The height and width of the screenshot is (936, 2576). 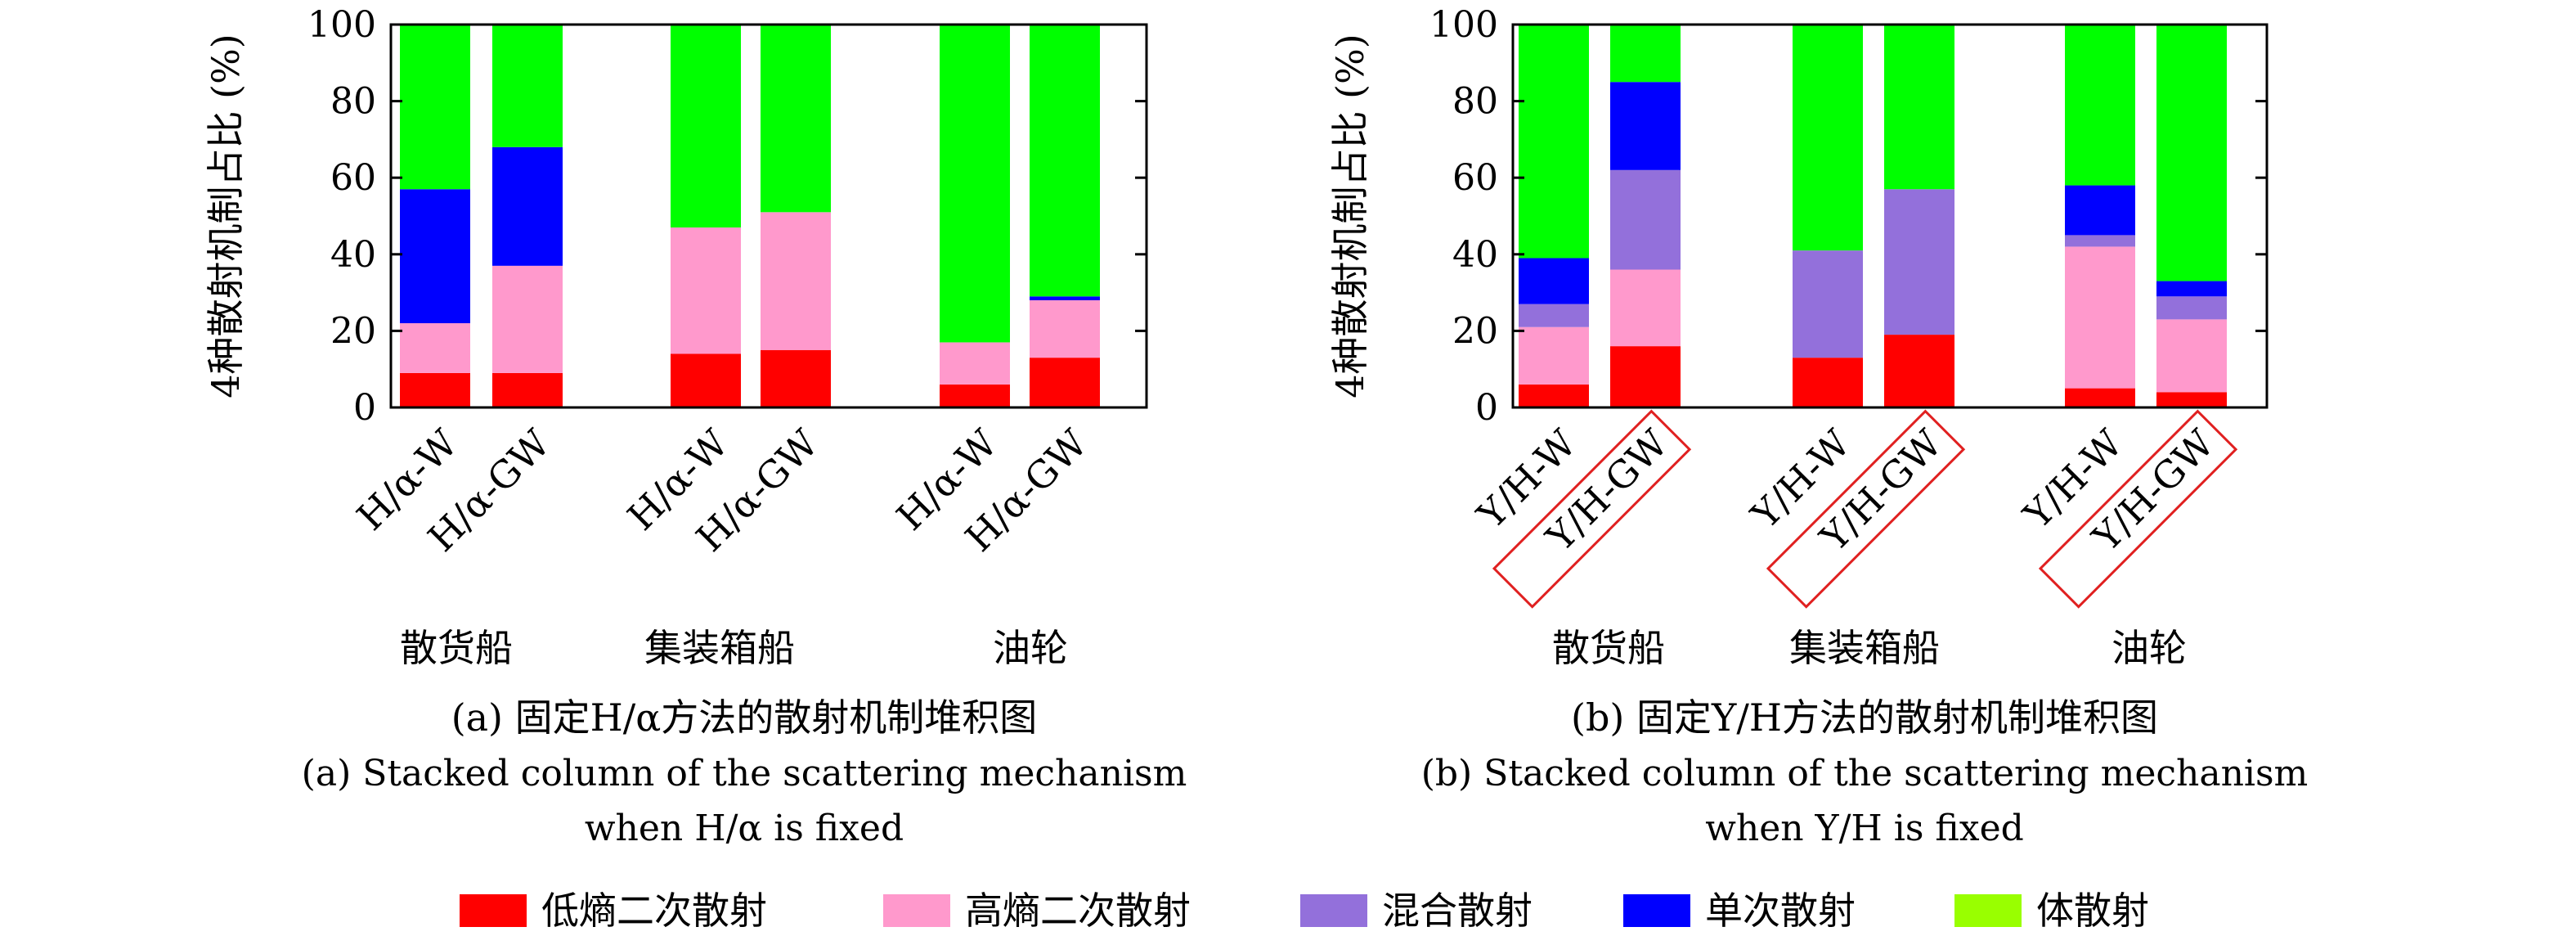 I want to click on legend-label: 高熵二次散射, so click(x=1078, y=911).